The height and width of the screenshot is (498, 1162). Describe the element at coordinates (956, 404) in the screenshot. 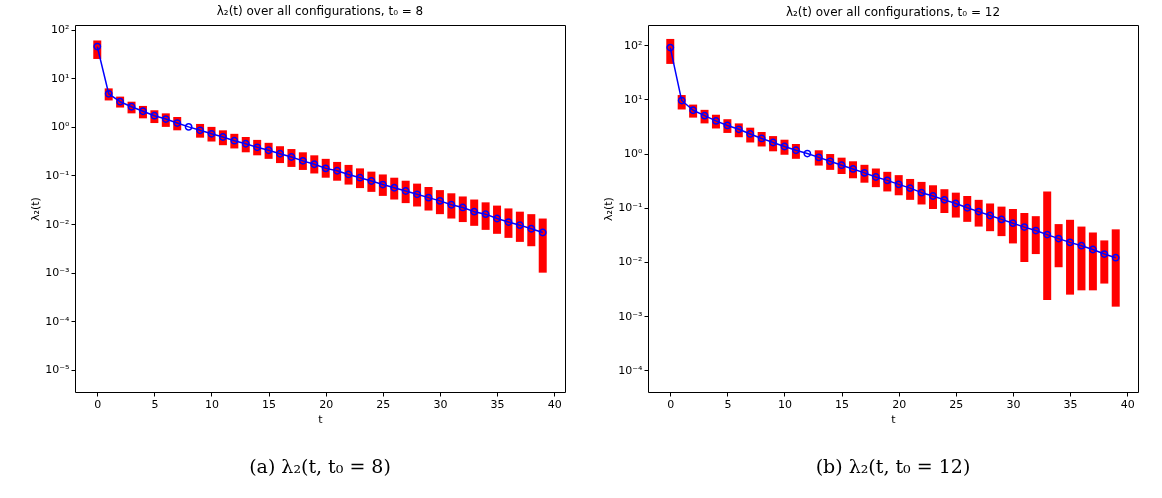

I see `x-tick-label: 25` at that location.